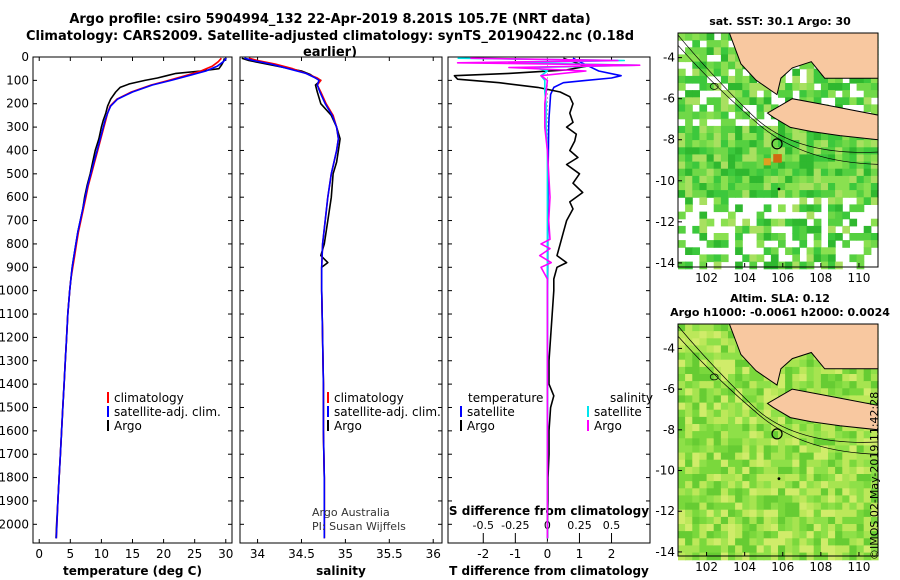 The image size is (900, 580). What do you see at coordinates (669, 389) in the screenshot?
I see `sla-lat-tick-label: -6` at bounding box center [669, 389].